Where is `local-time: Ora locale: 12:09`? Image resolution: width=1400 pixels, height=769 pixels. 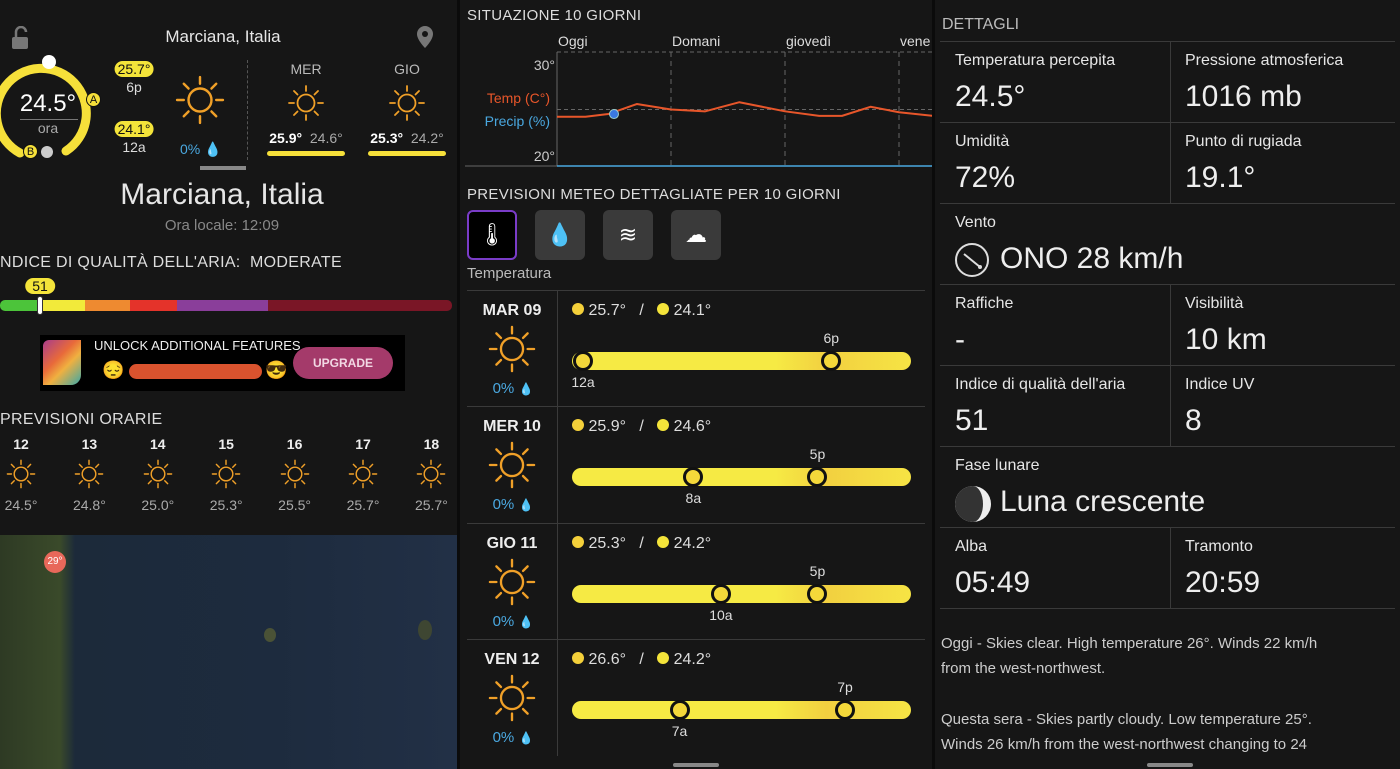 local-time: Ora locale: 12:09 is located at coordinates (222, 225).